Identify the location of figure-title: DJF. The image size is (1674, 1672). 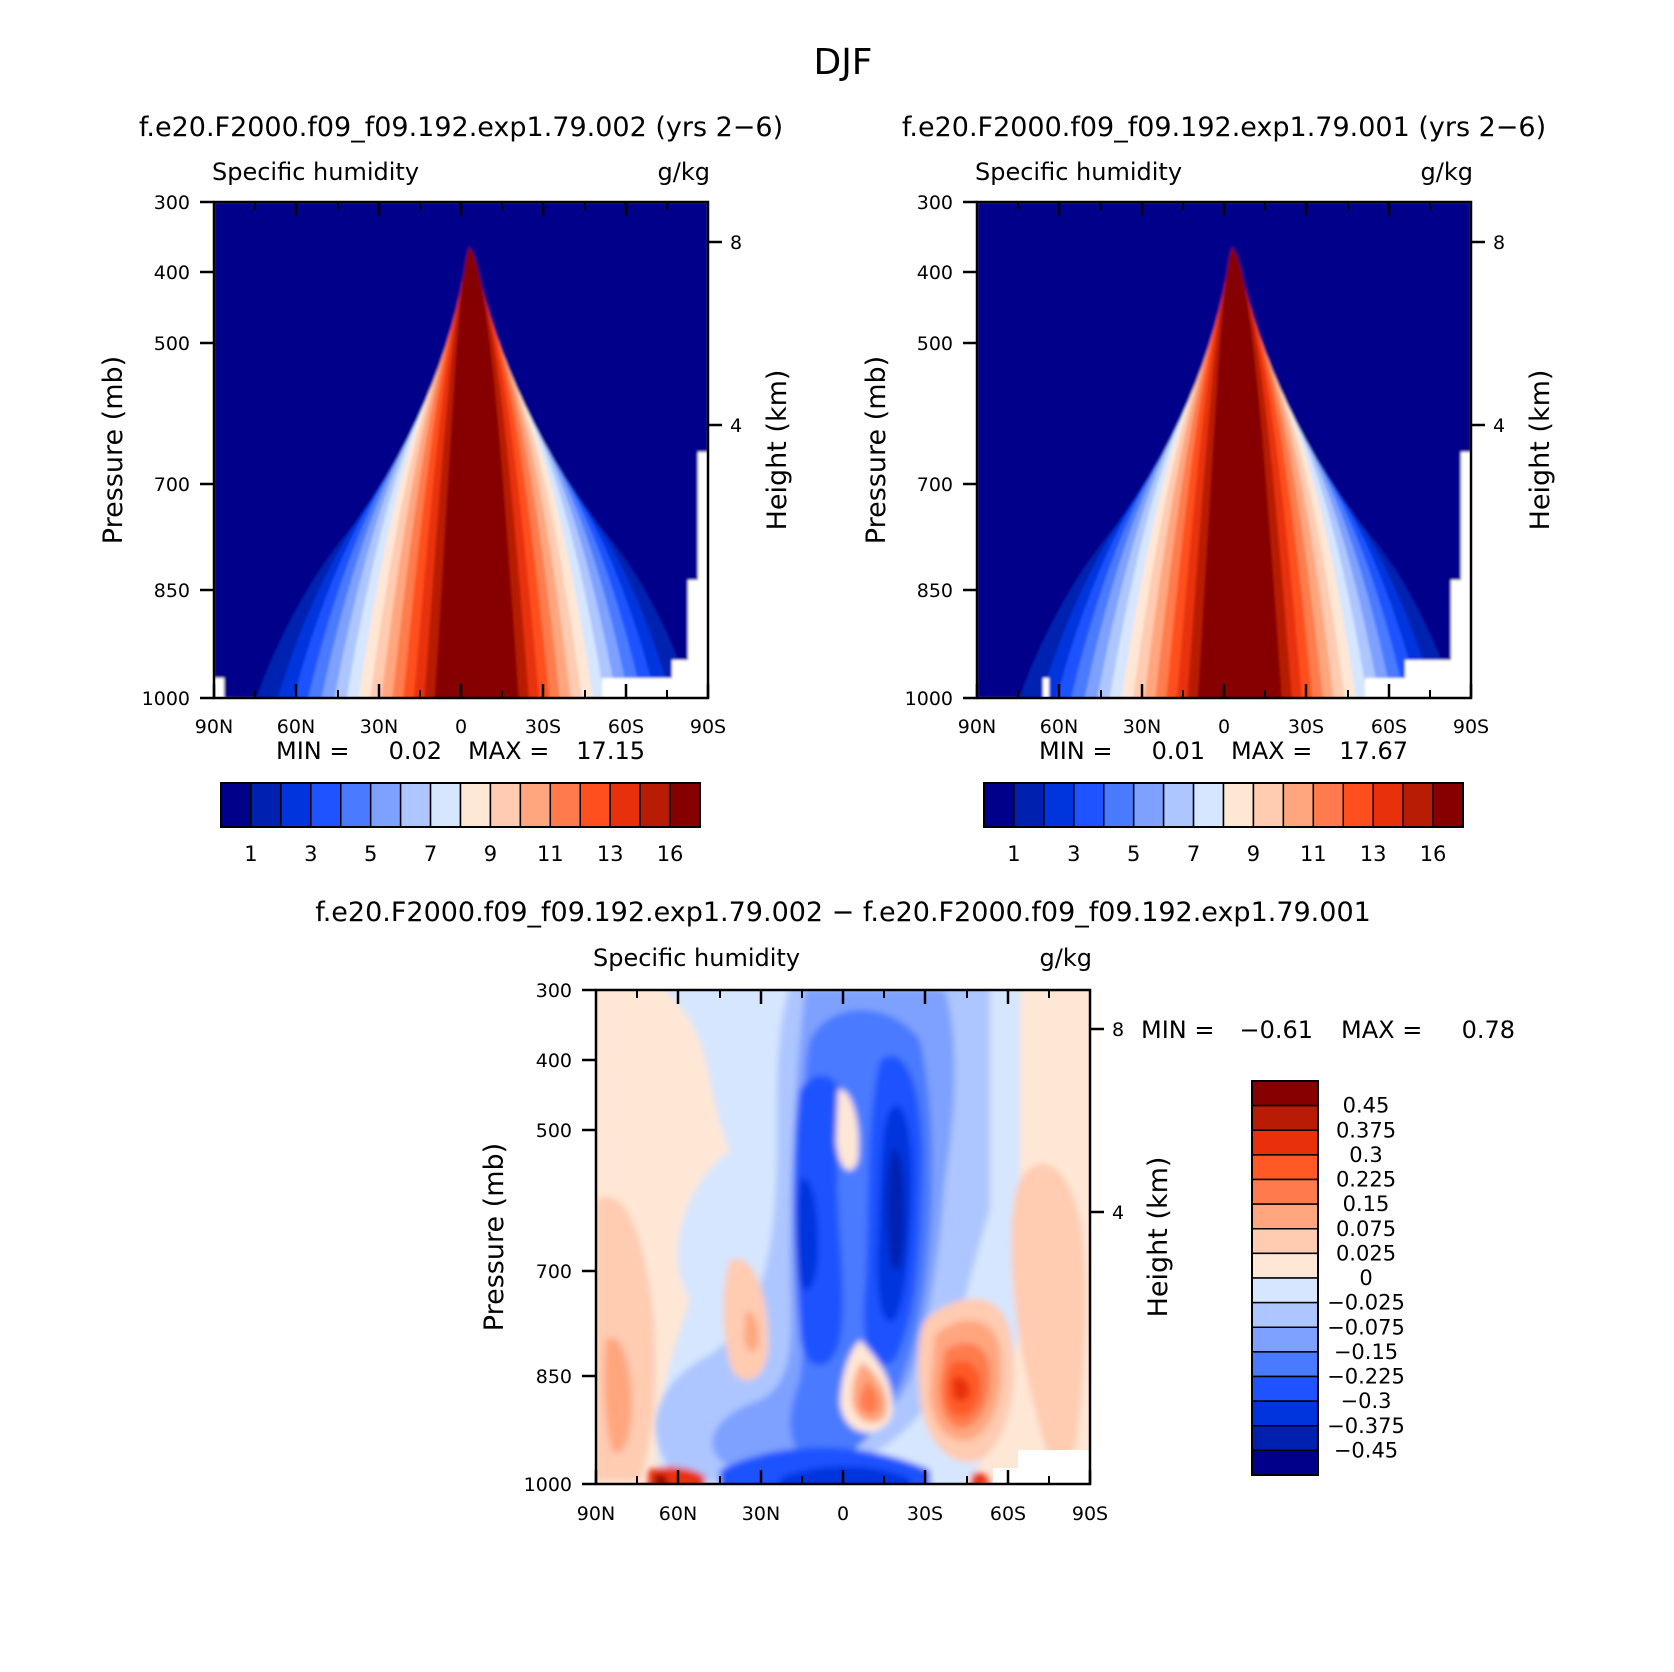
(842, 62).